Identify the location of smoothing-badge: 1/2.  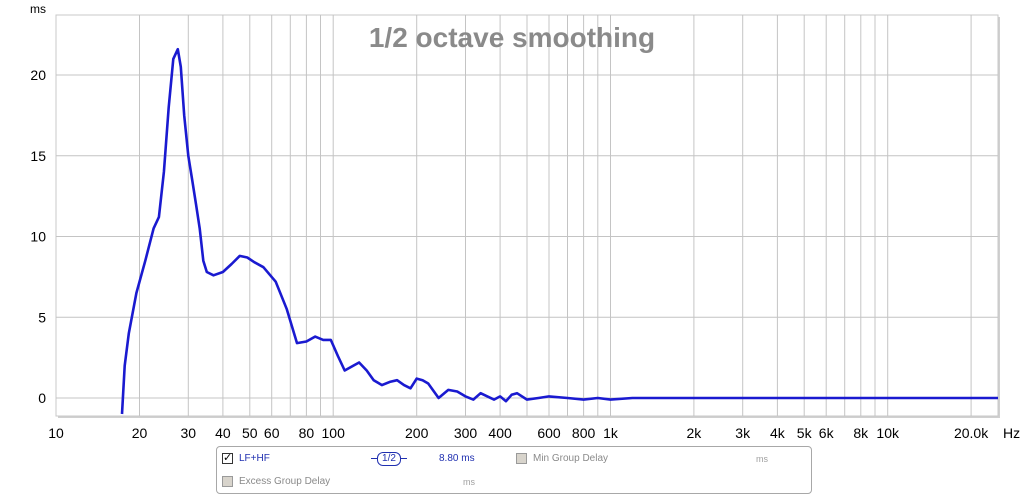
(389, 459).